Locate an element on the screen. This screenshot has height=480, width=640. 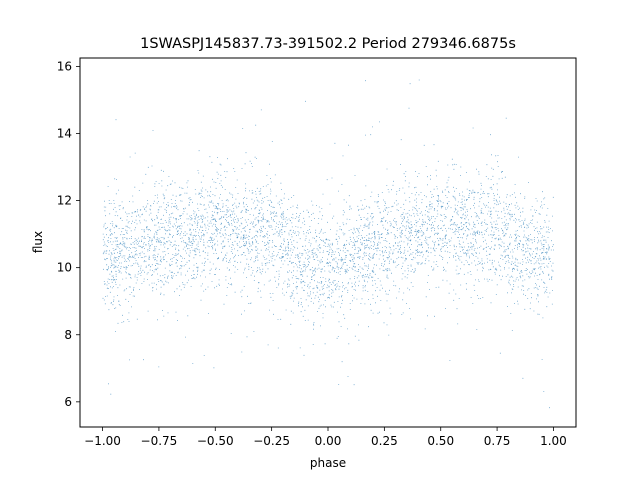
x-tick-label: −0.75 is located at coordinates (159, 441).